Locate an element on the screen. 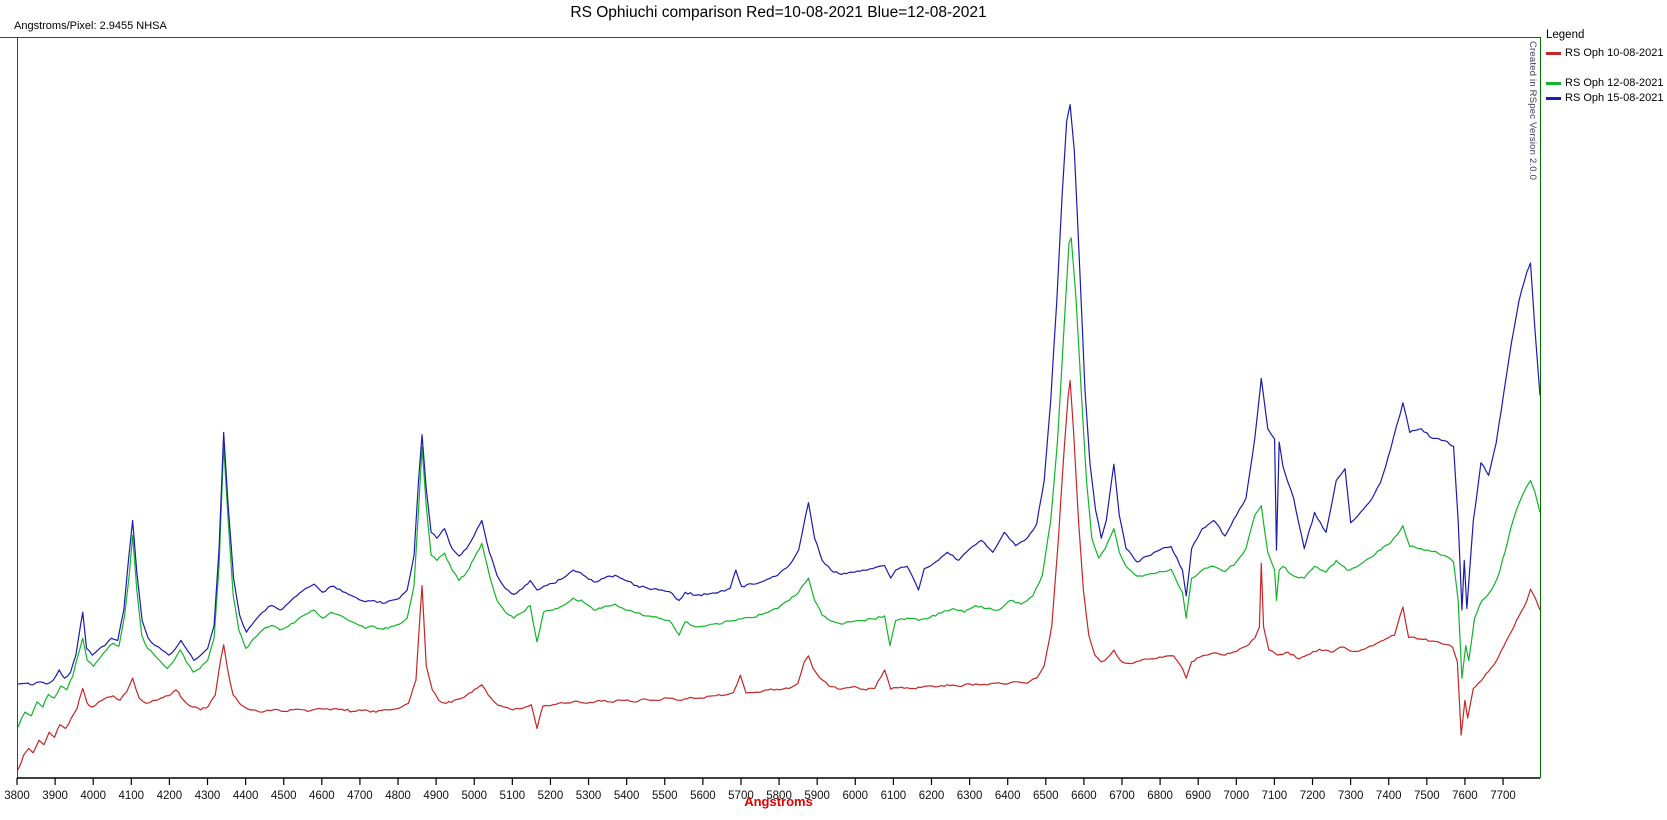 The height and width of the screenshot is (820, 1667). rspec-watermark: Created in RSpec Version 2.0.0 is located at coordinates (1532, 111).